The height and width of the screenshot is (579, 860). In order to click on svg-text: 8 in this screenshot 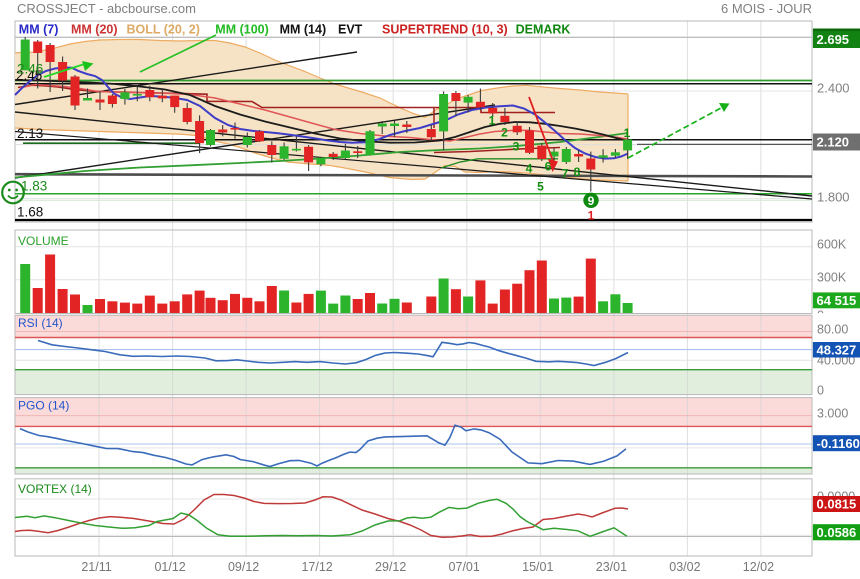, I will do `click(577, 172)`.